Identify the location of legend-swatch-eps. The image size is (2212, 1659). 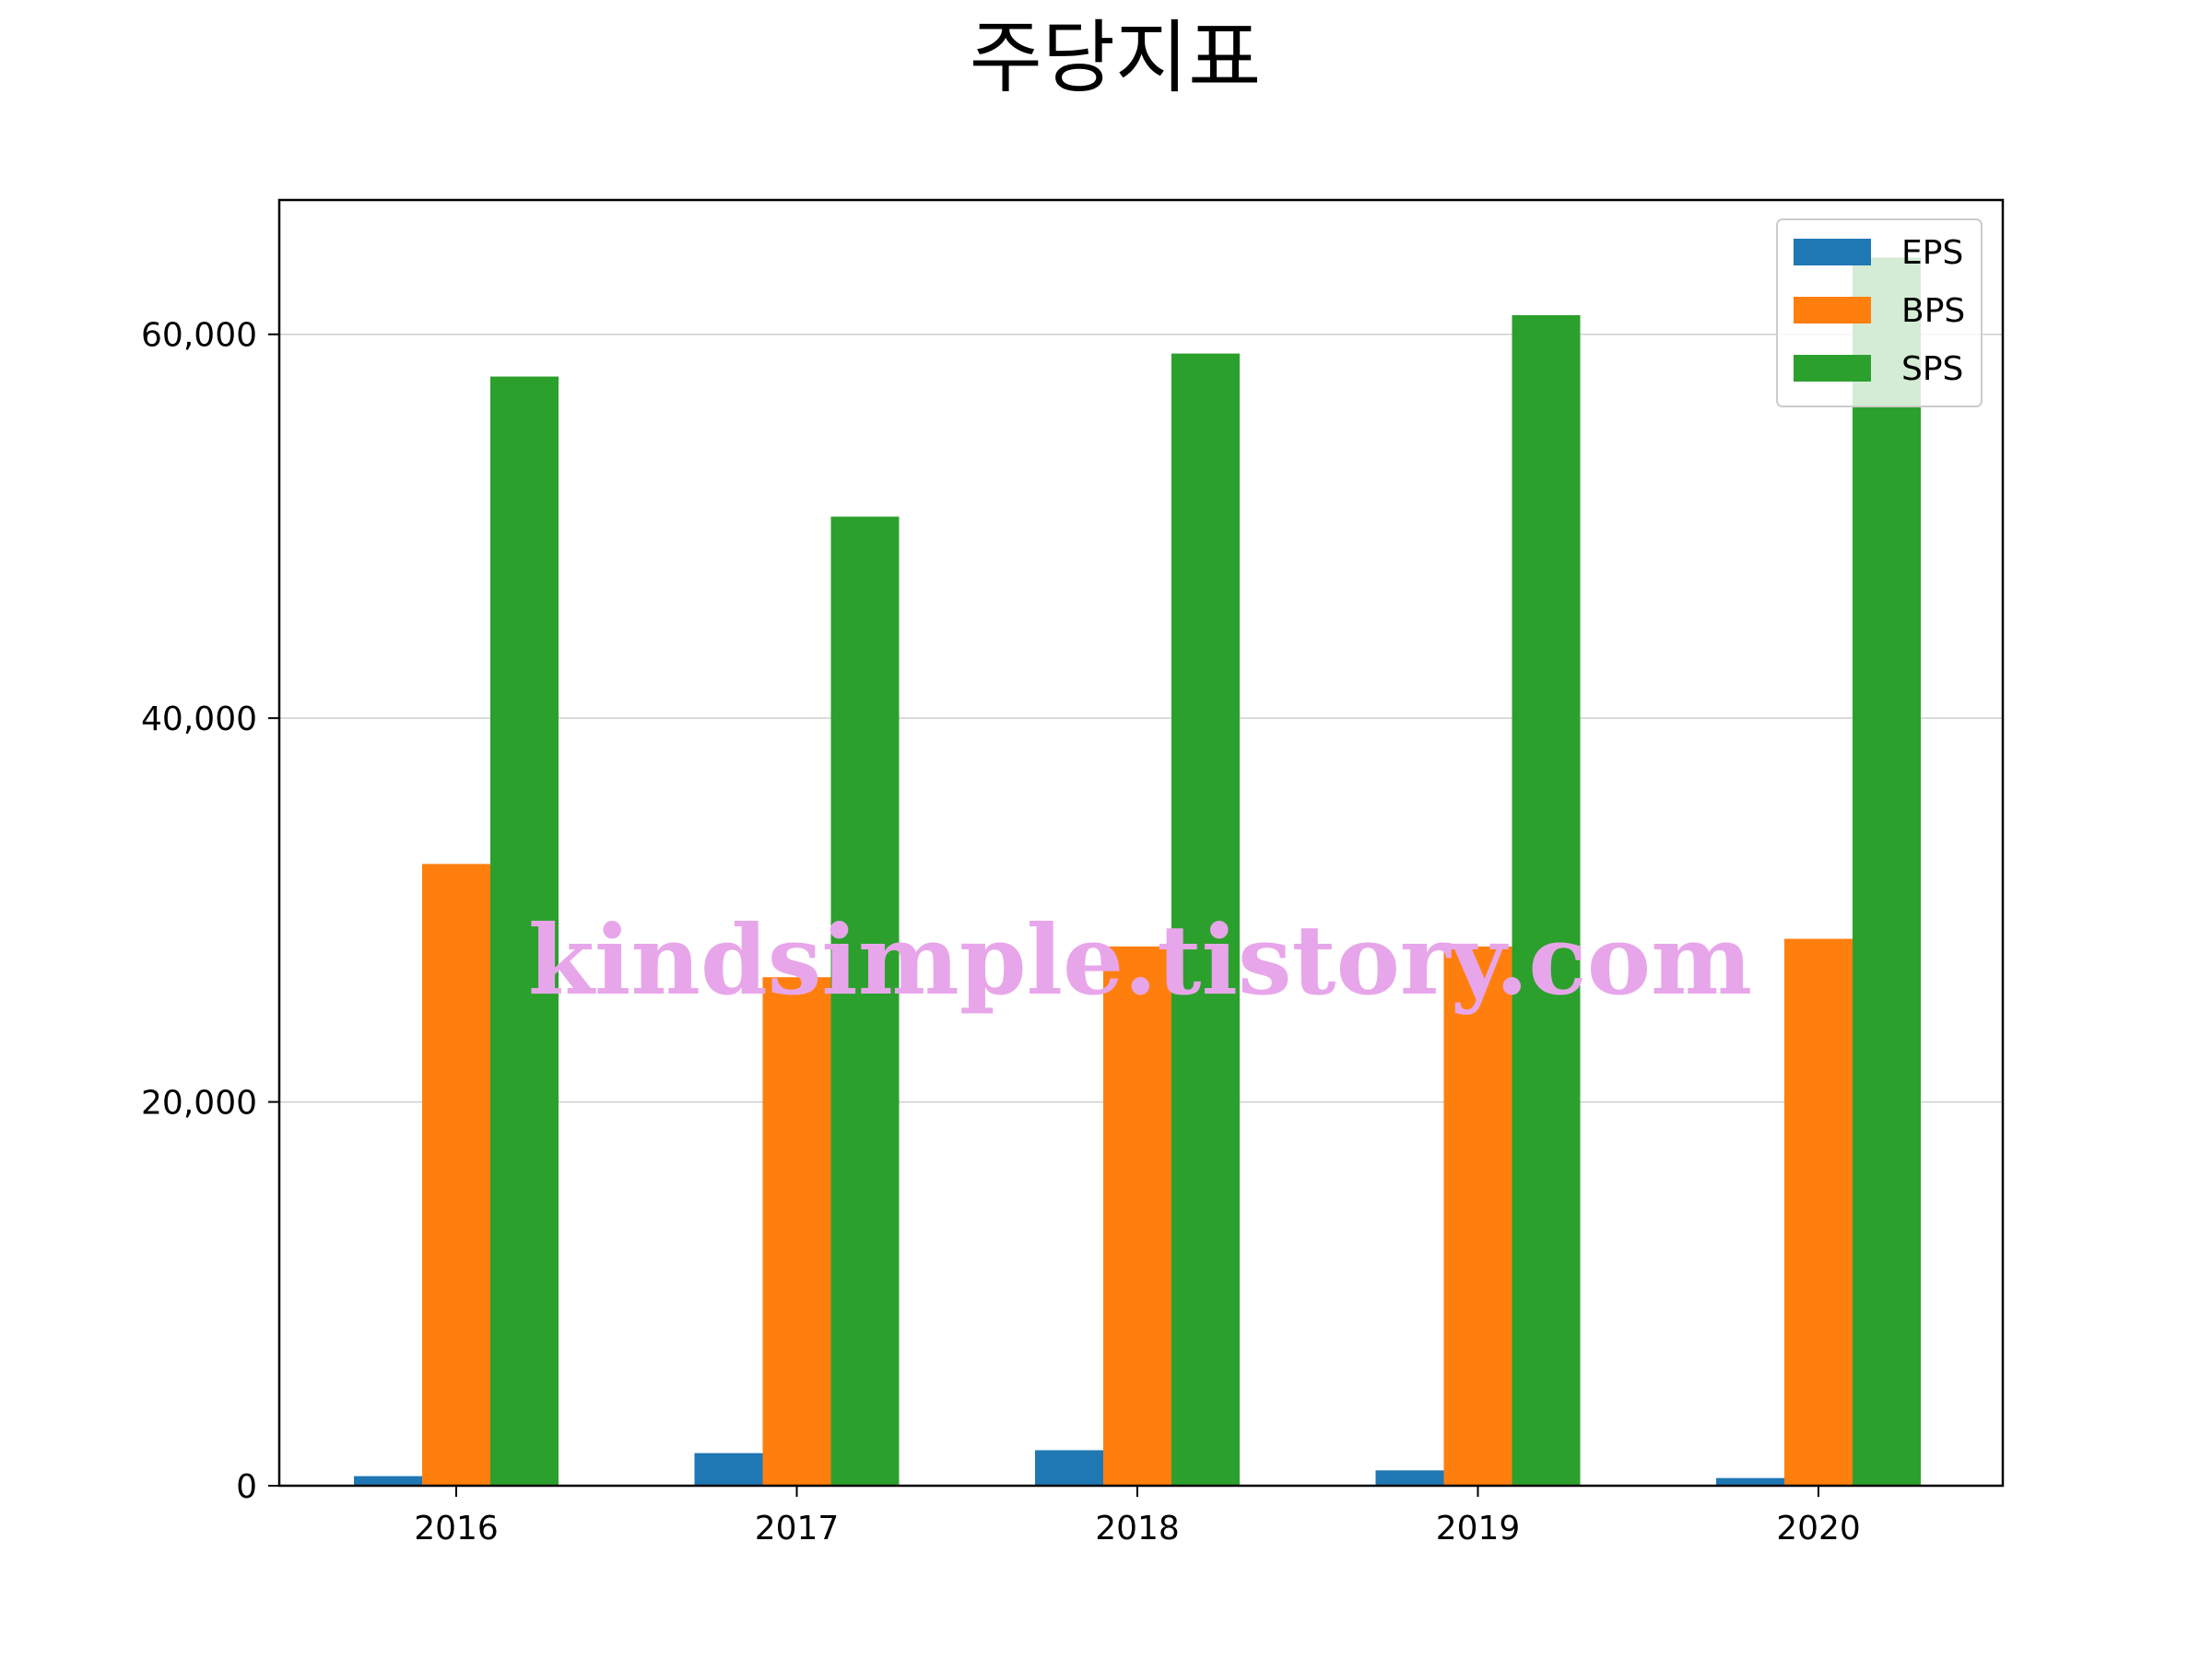
(1832, 252).